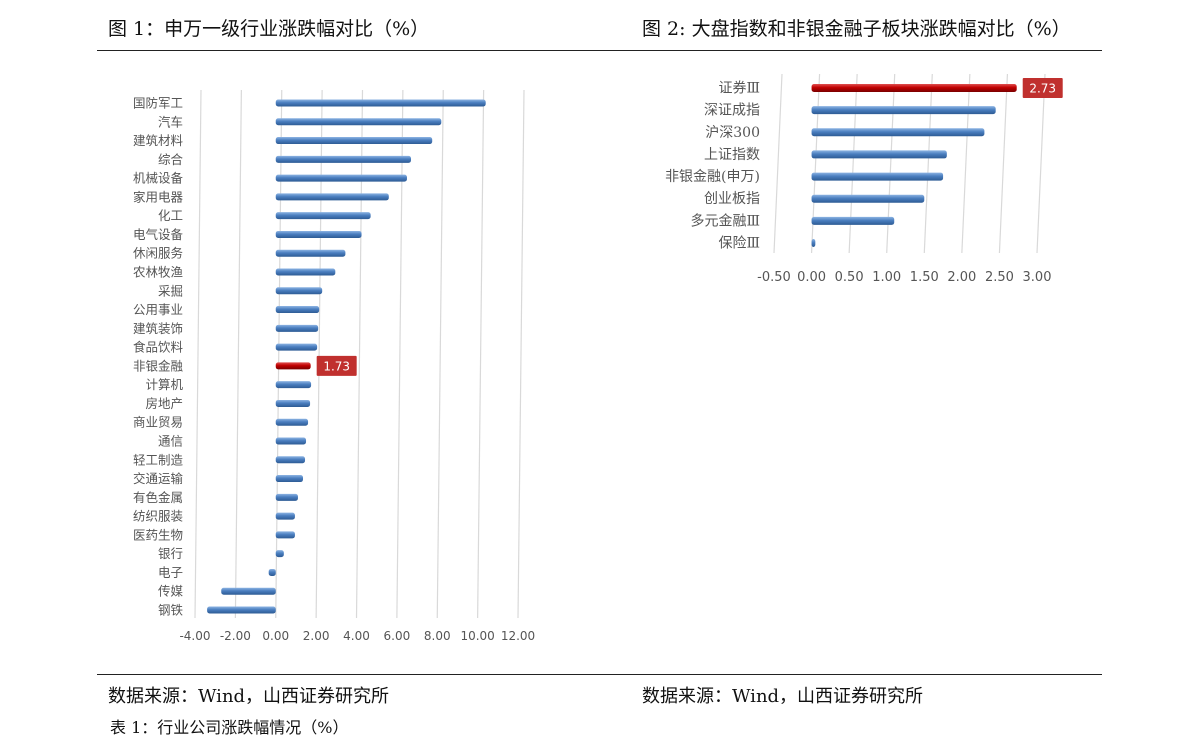  I want to click on chart1-category-label: 家用电器, so click(158, 196).